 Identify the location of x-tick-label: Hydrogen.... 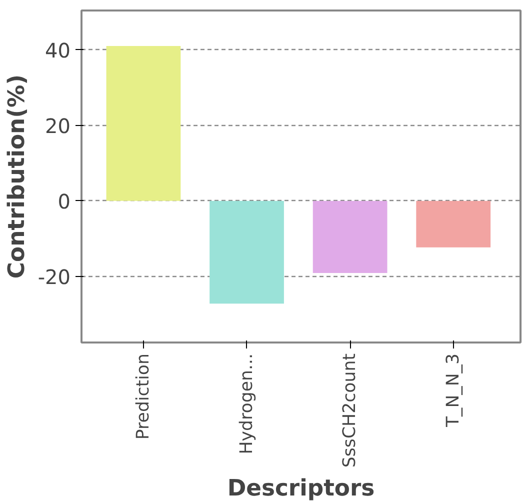
(246, 404).